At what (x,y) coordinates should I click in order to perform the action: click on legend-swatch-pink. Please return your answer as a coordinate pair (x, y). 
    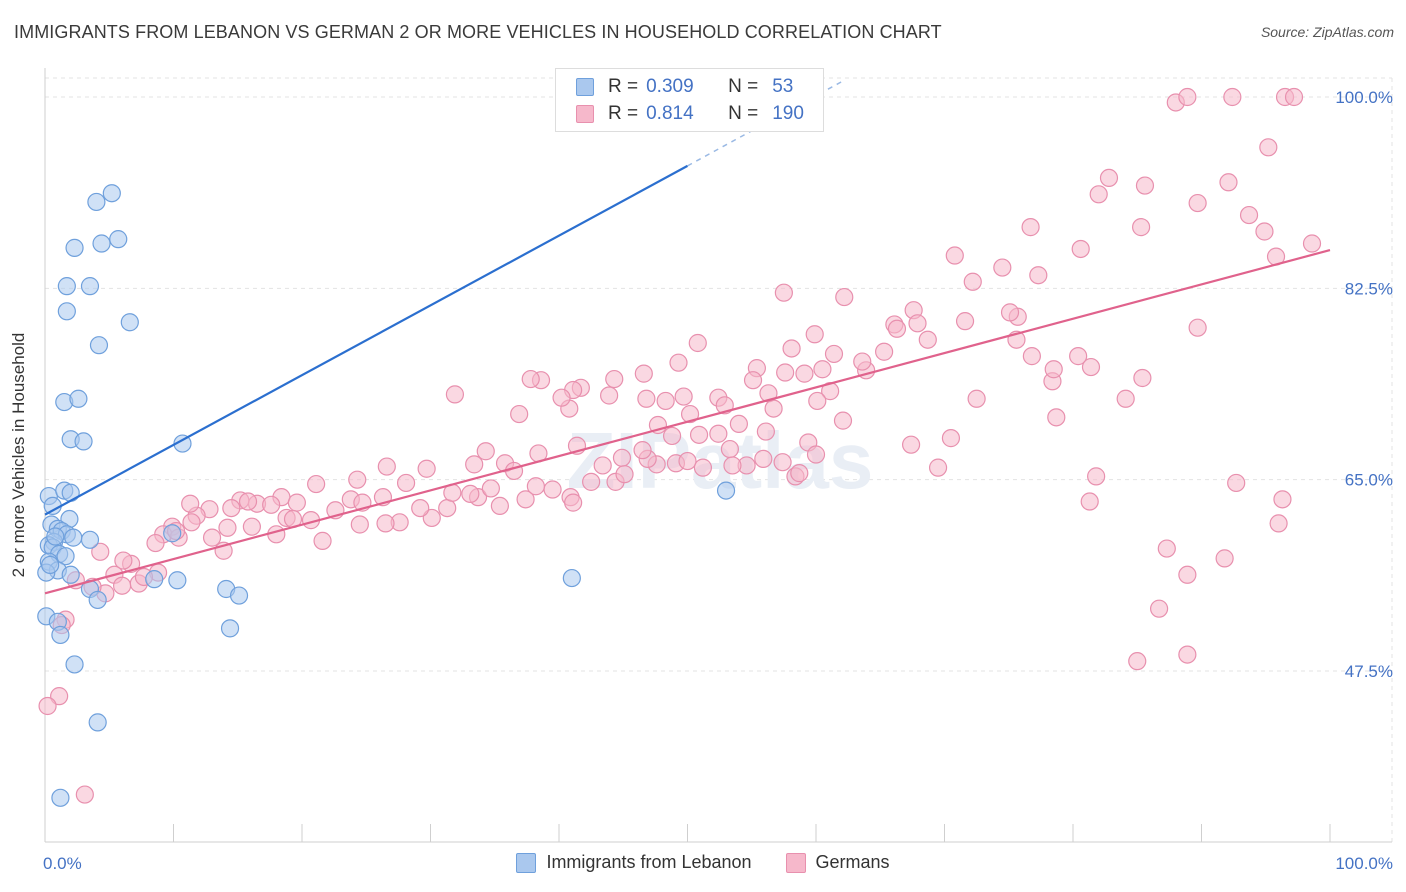
    Looking at the image, I should click on (795, 862).